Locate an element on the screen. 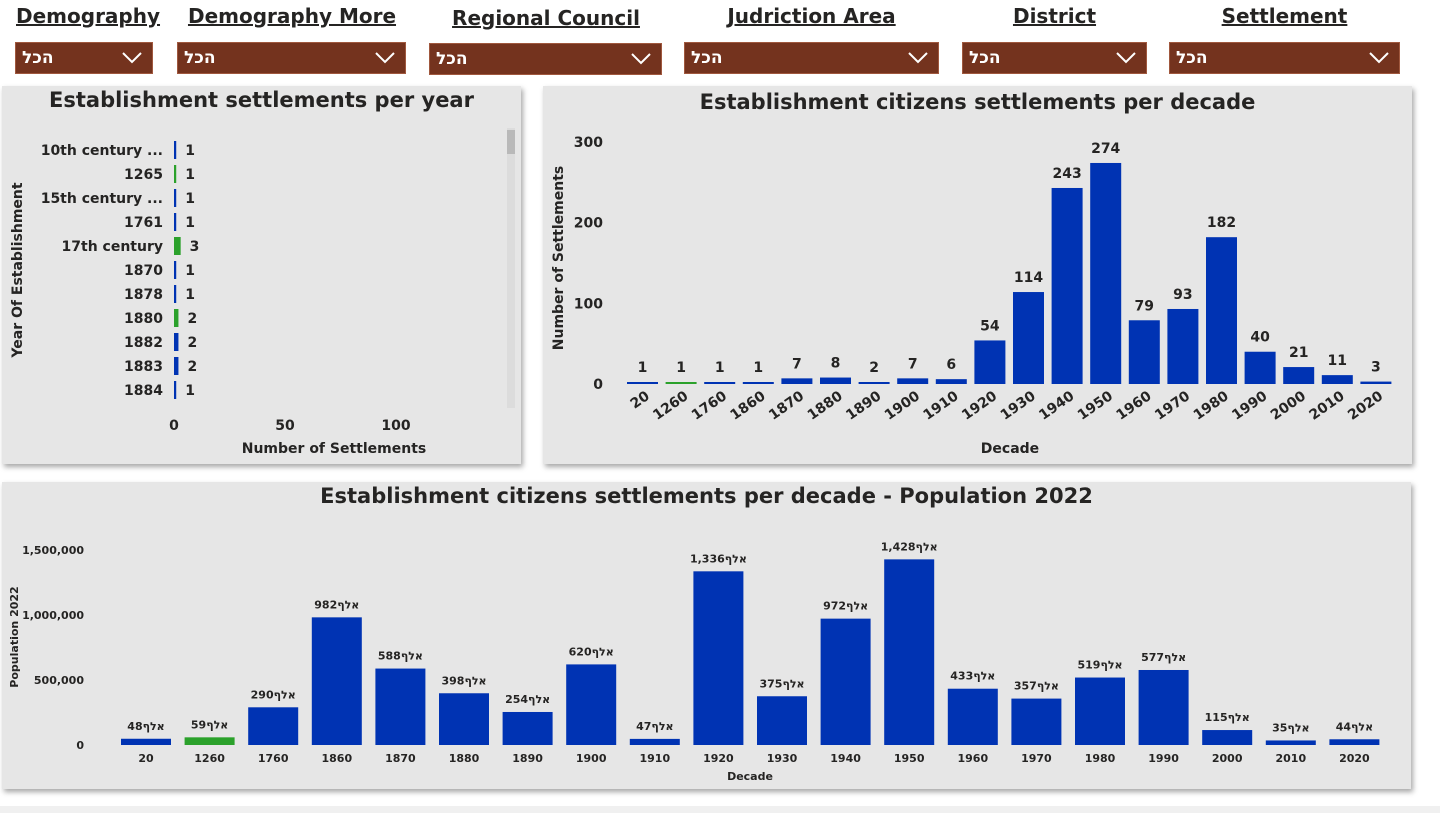 The width and height of the screenshot is (1440, 813). y-tick-label: 1882 is located at coordinates (143, 343).